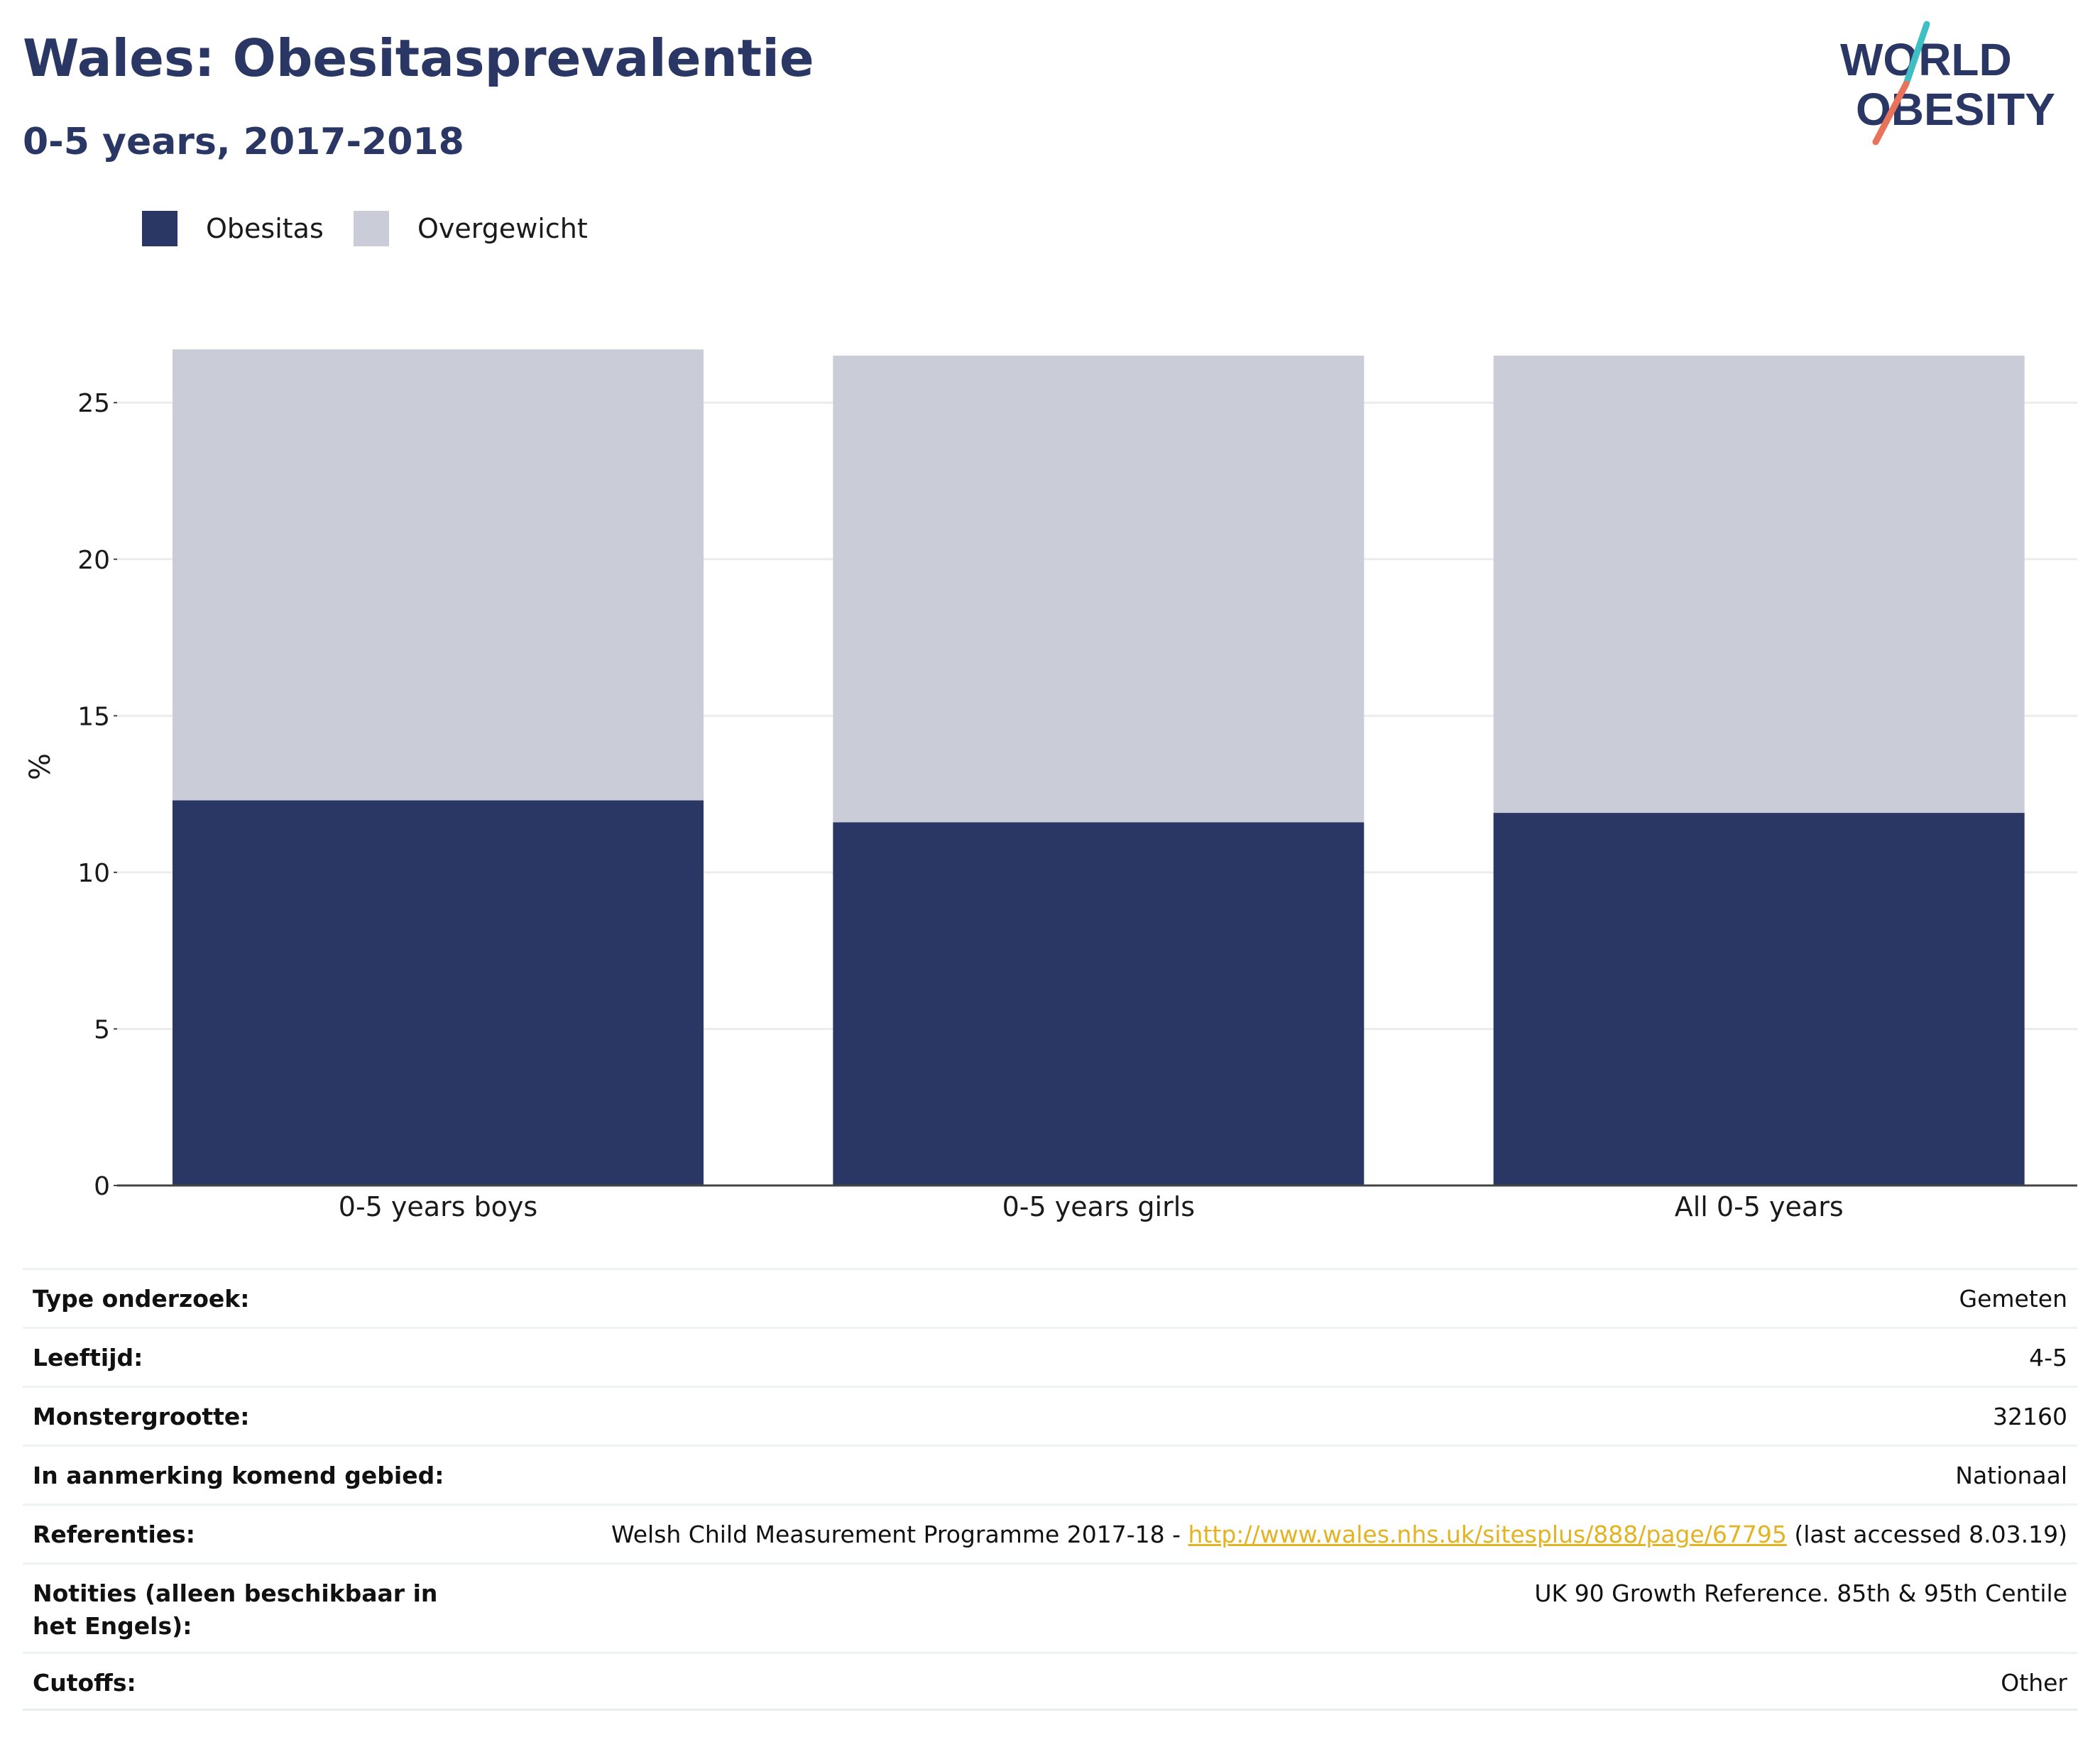  I want to click on page-subtitle: 0-5 years, 2017-2018, so click(243, 142).